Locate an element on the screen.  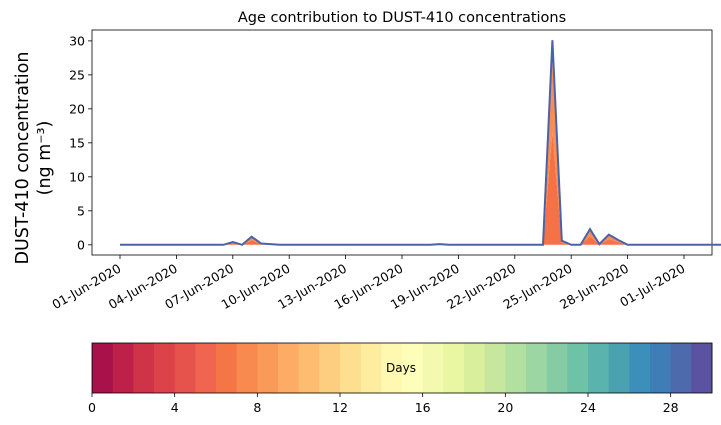
colorbar-tick-label: 4 is located at coordinates (175, 407).